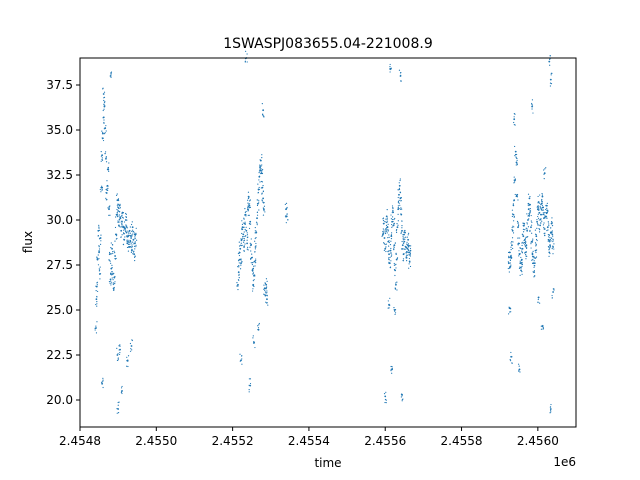 This screenshot has height=480, width=640. I want to click on y-tick-label: 30.0, so click(59, 220).